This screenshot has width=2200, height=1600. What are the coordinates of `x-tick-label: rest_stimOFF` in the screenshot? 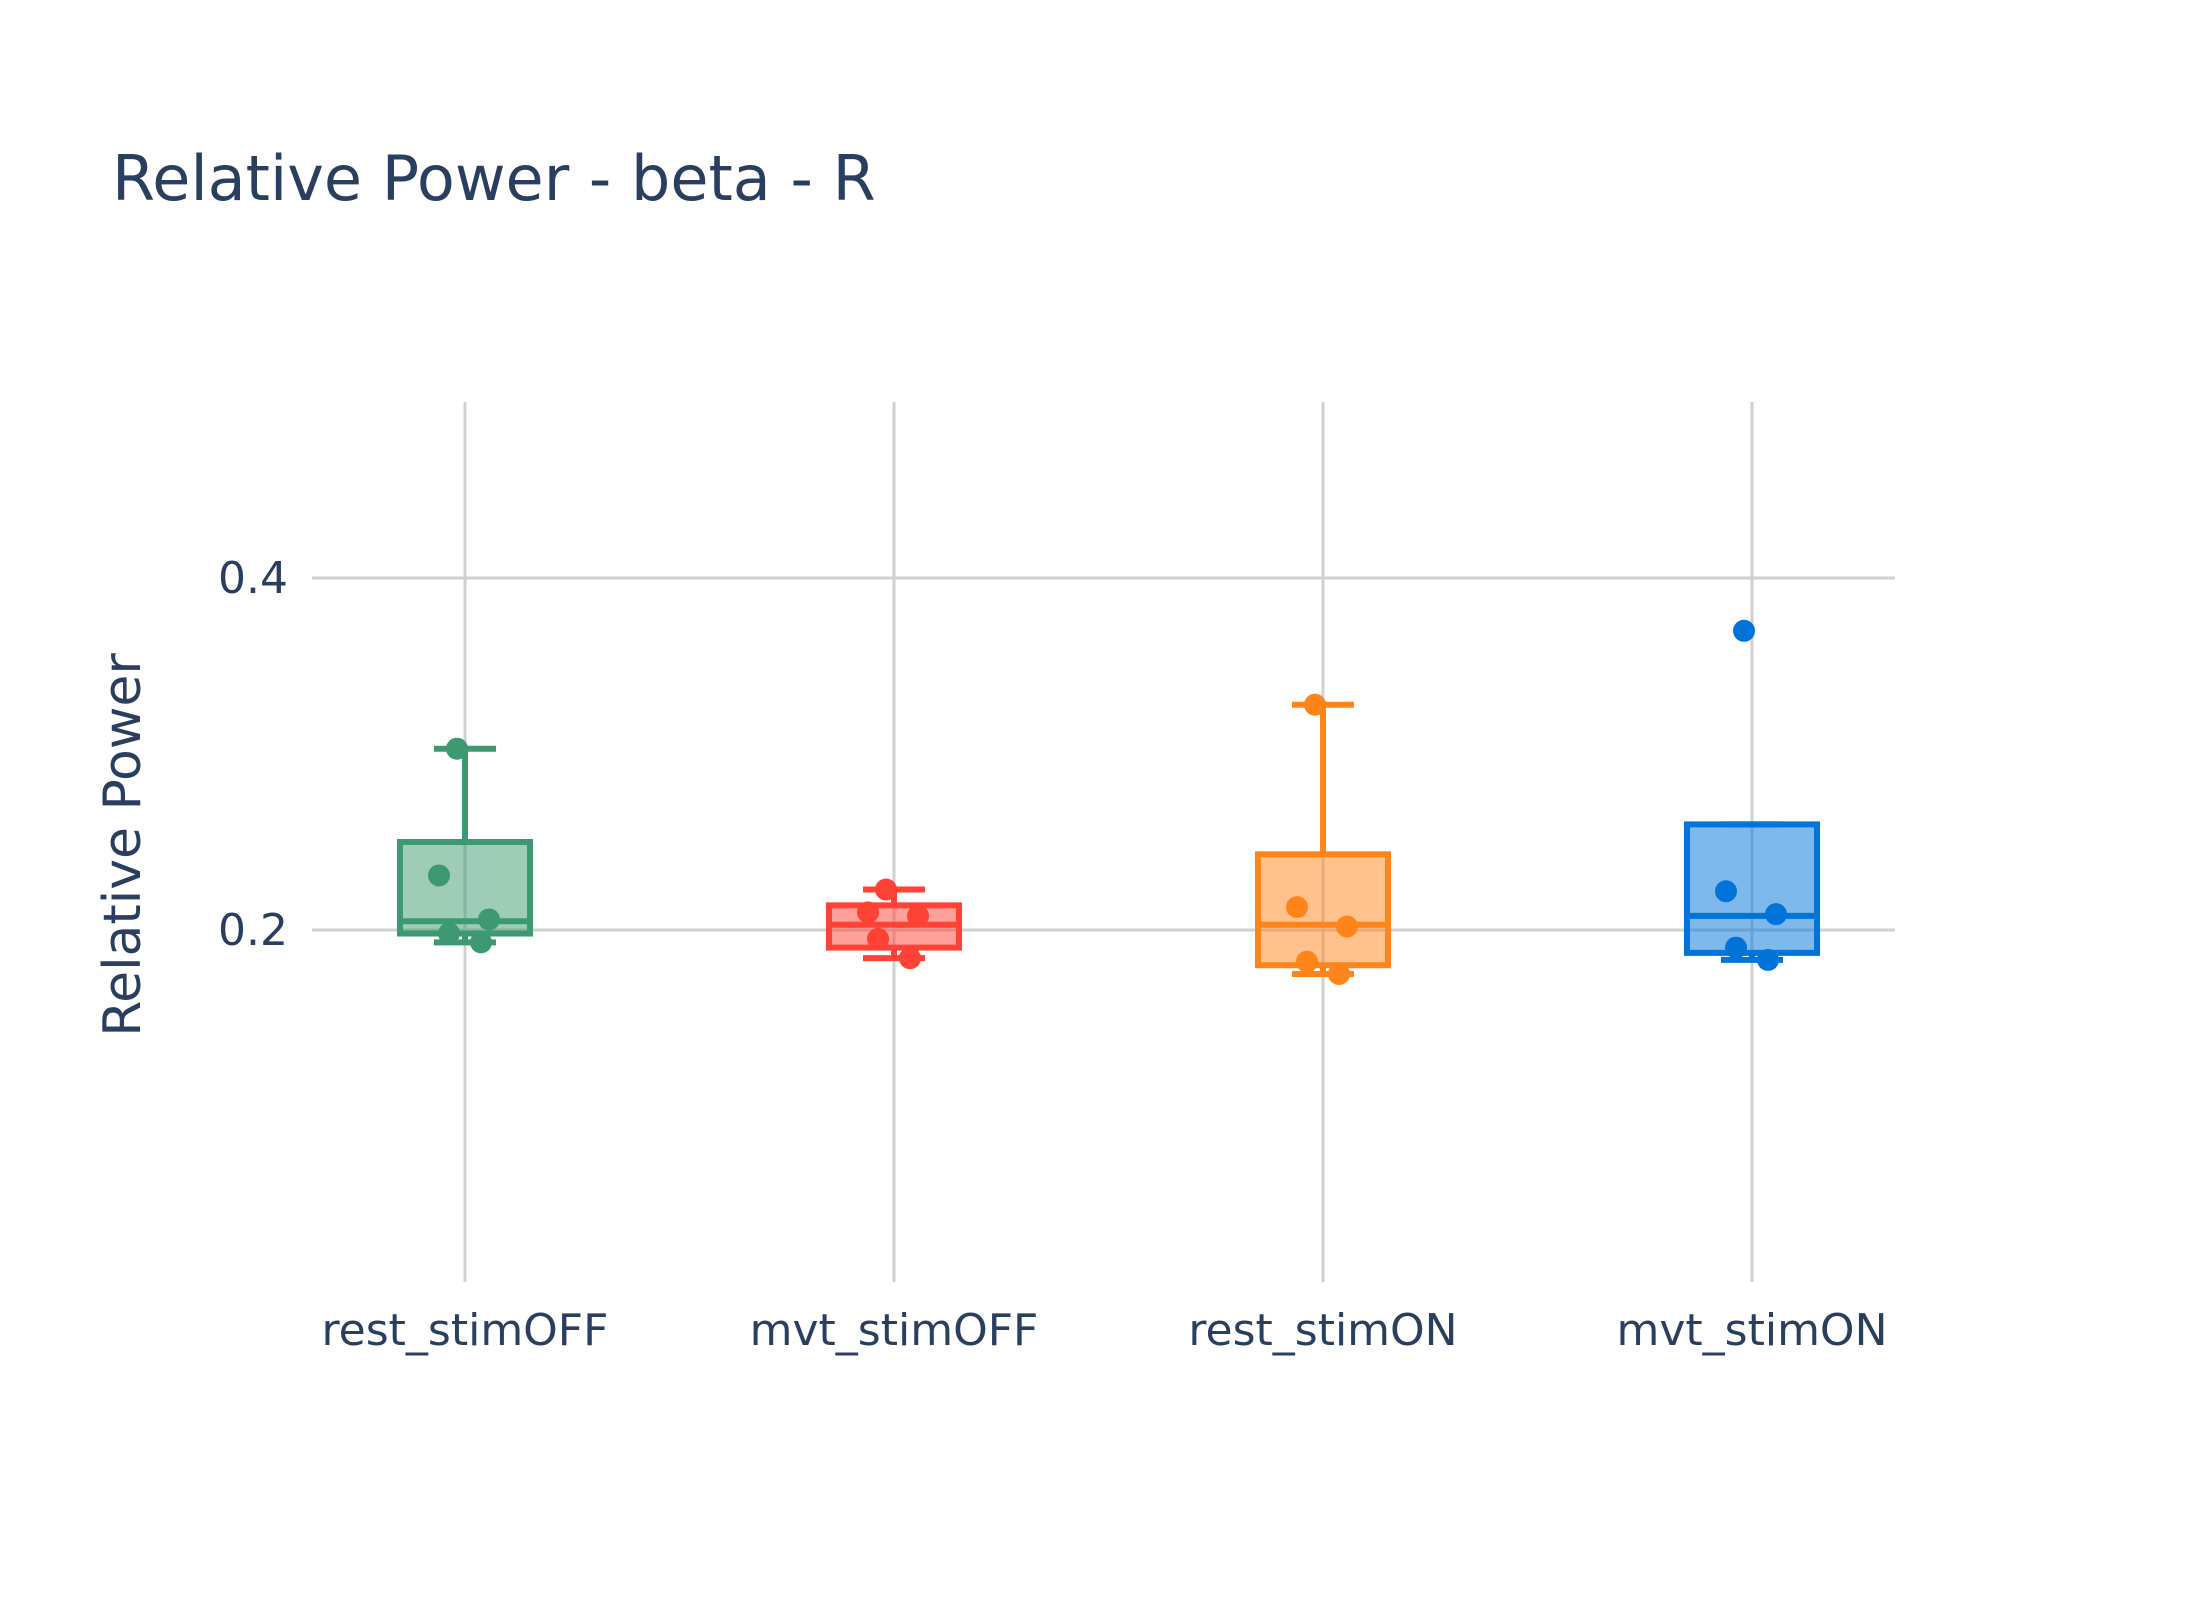 It's located at (465, 1330).